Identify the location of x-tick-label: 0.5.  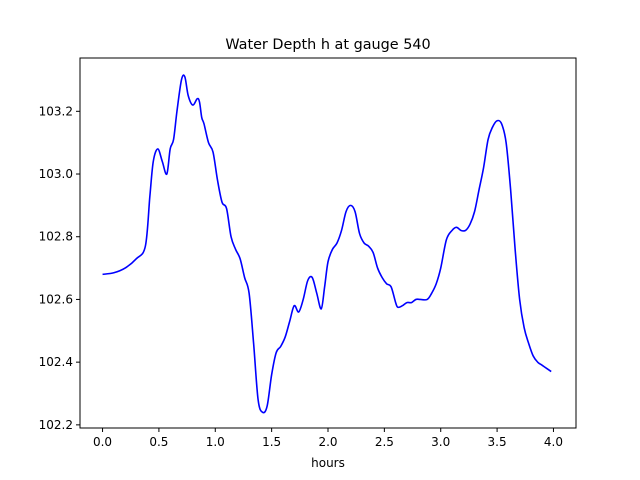
(158, 442).